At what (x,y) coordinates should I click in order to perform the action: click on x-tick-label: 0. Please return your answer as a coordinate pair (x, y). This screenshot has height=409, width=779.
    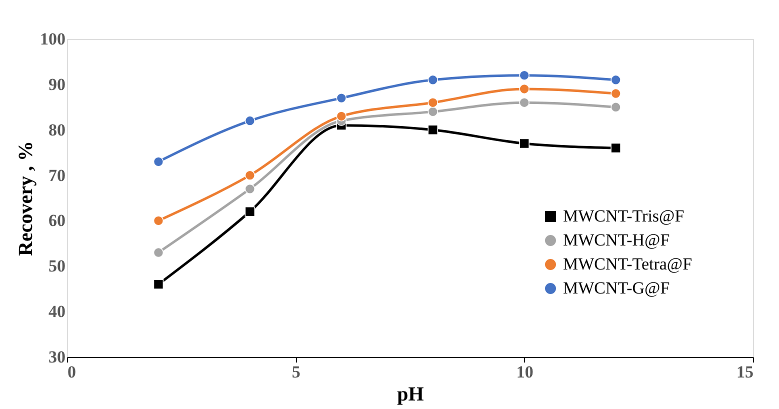
    Looking at the image, I should click on (72, 372).